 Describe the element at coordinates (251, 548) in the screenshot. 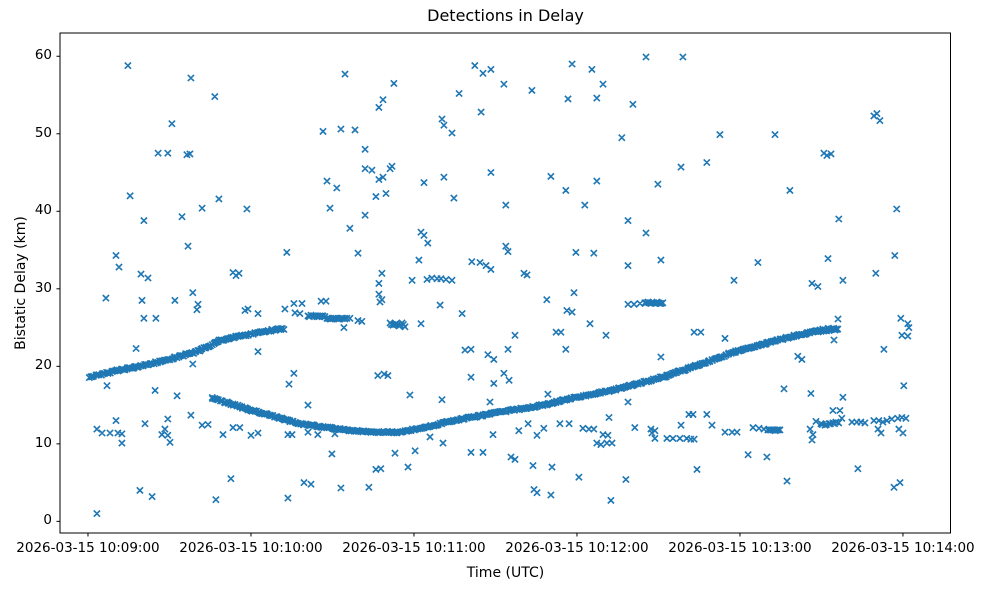

I see `x-tick-label: 2026-03-15 10:10:00` at that location.